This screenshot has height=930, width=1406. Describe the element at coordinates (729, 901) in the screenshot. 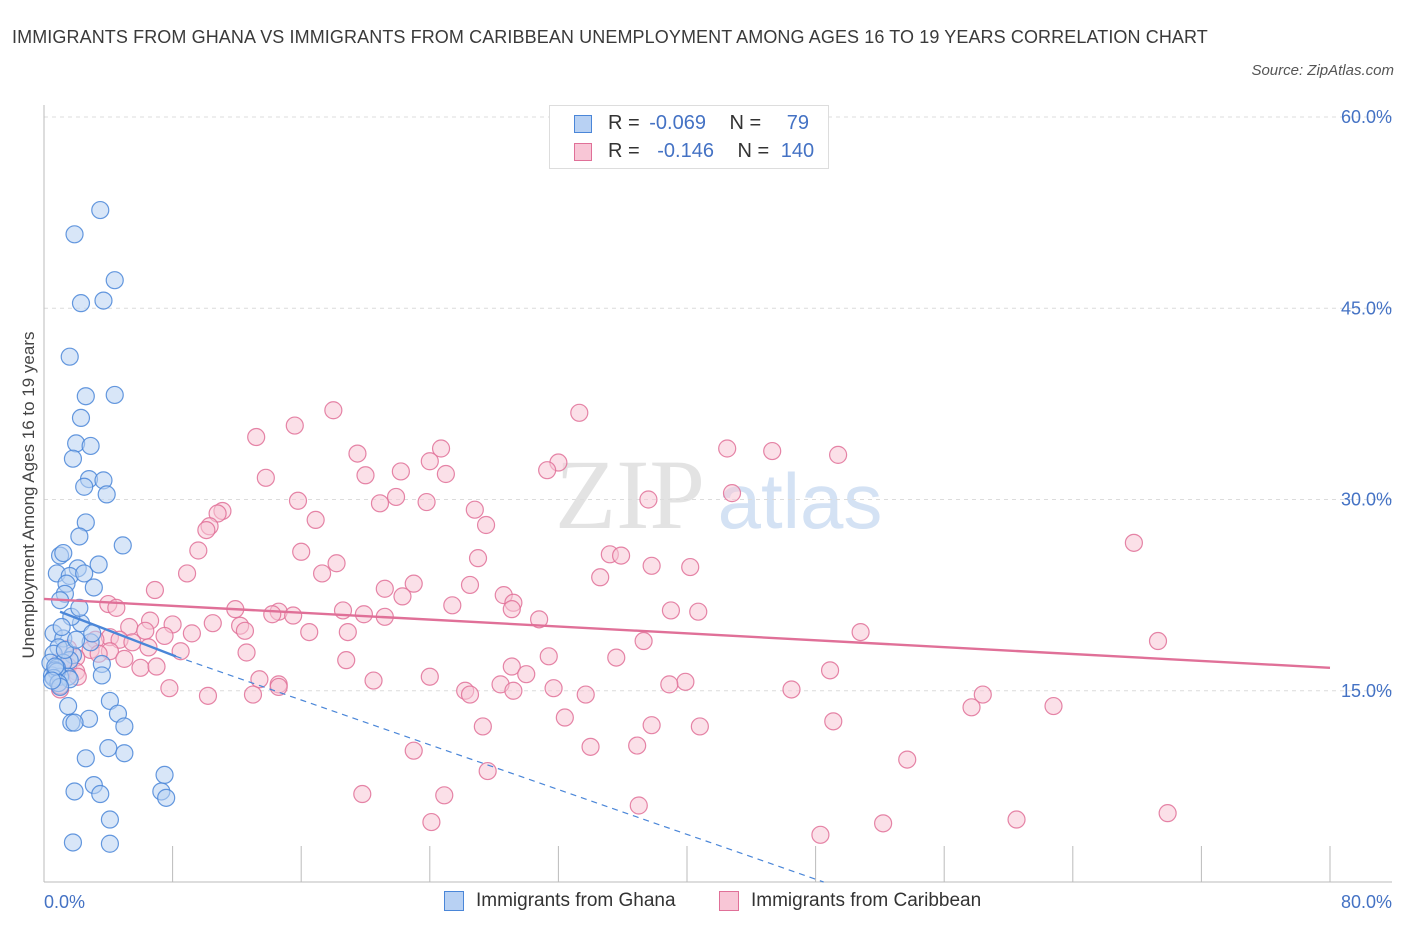

I see `bottom-legend-swatch-caribbean` at that location.